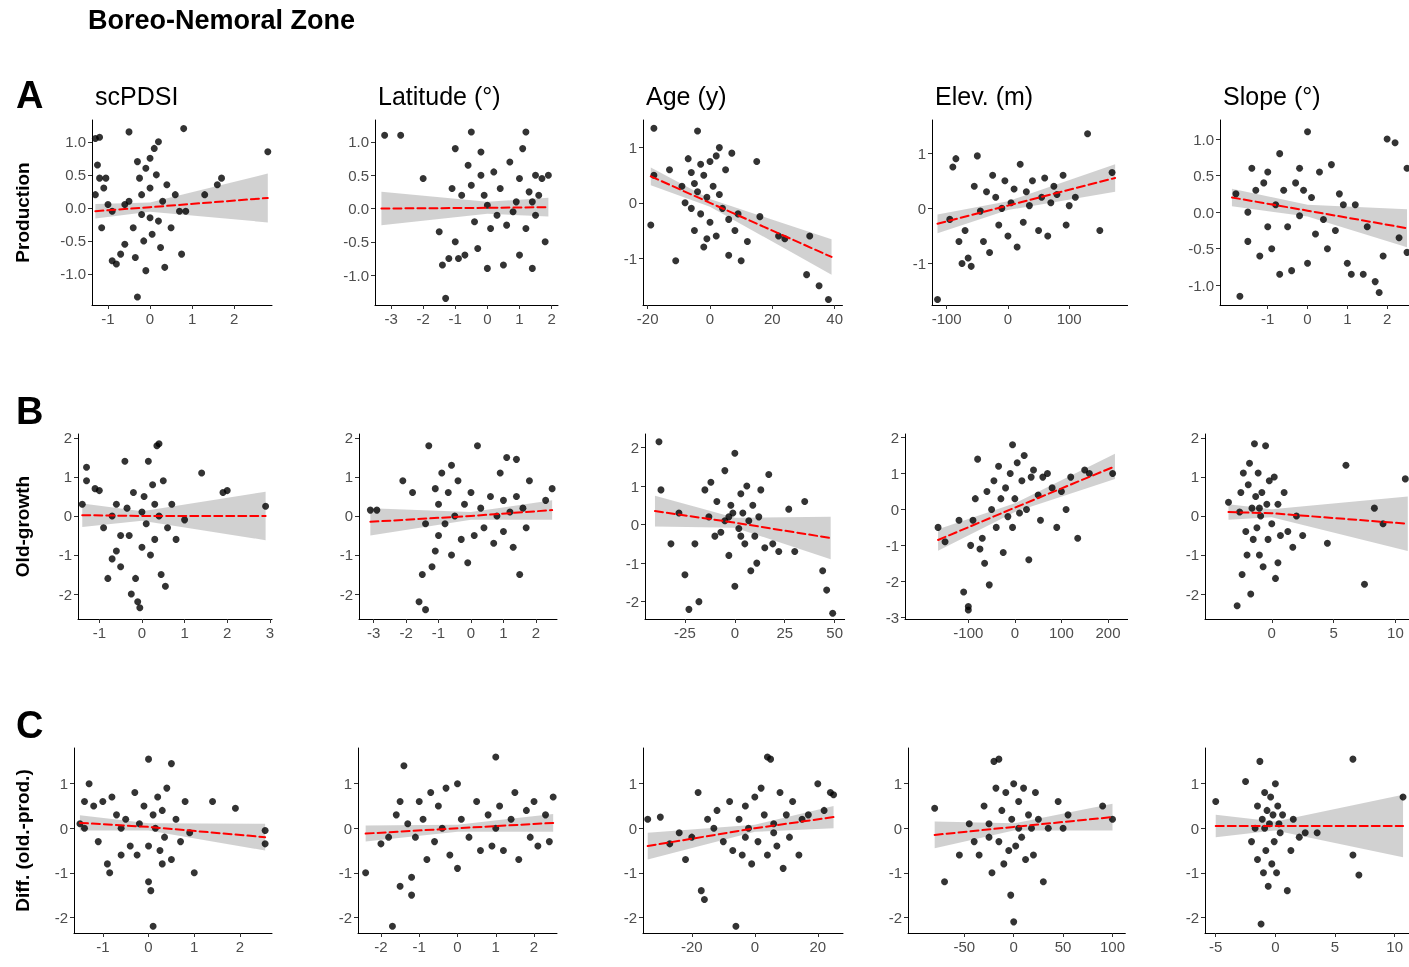  Describe the element at coordinates (358, 142) in the screenshot. I see `y-tick-label: 1.0` at that location.